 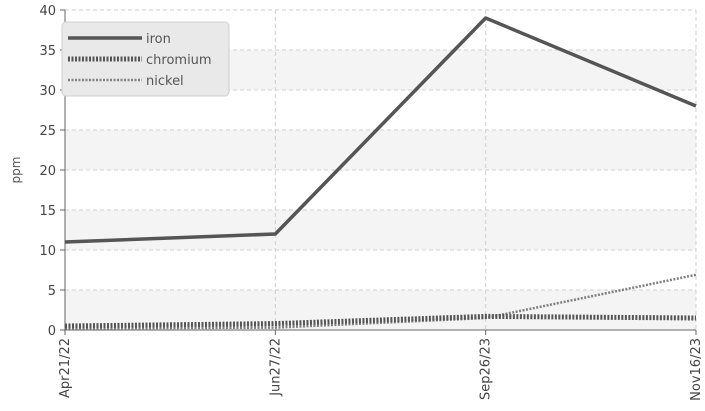 I want to click on y-tick-label: 20, so click(x=47, y=171).